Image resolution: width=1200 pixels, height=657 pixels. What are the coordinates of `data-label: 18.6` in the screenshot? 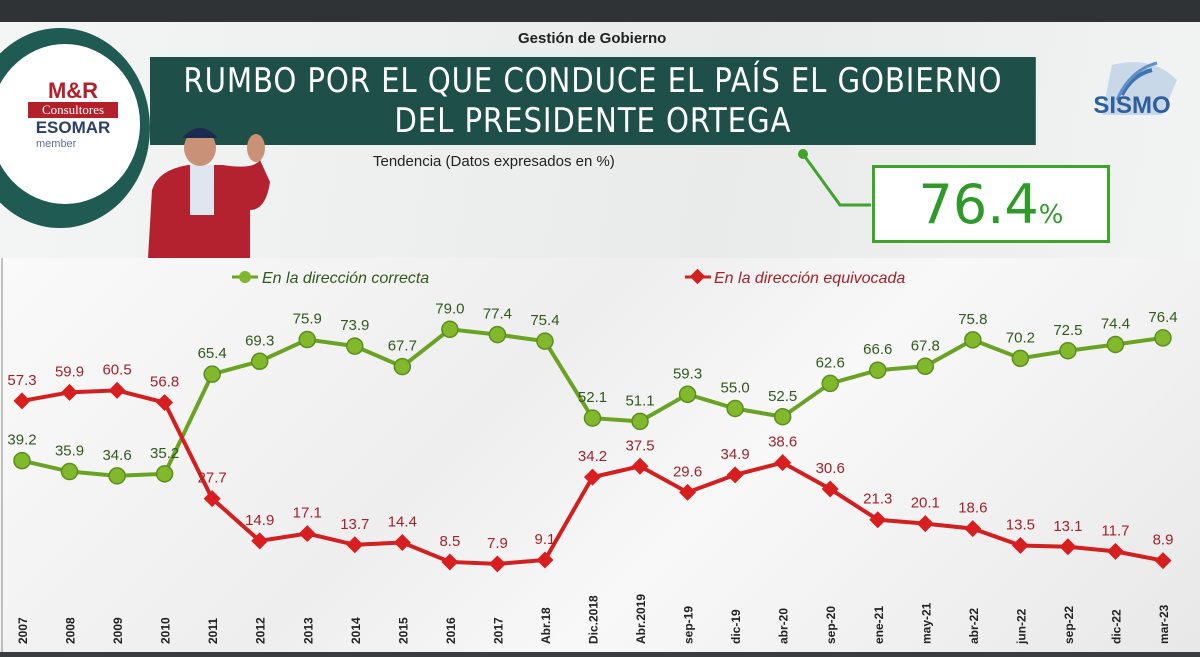 It's located at (972, 508).